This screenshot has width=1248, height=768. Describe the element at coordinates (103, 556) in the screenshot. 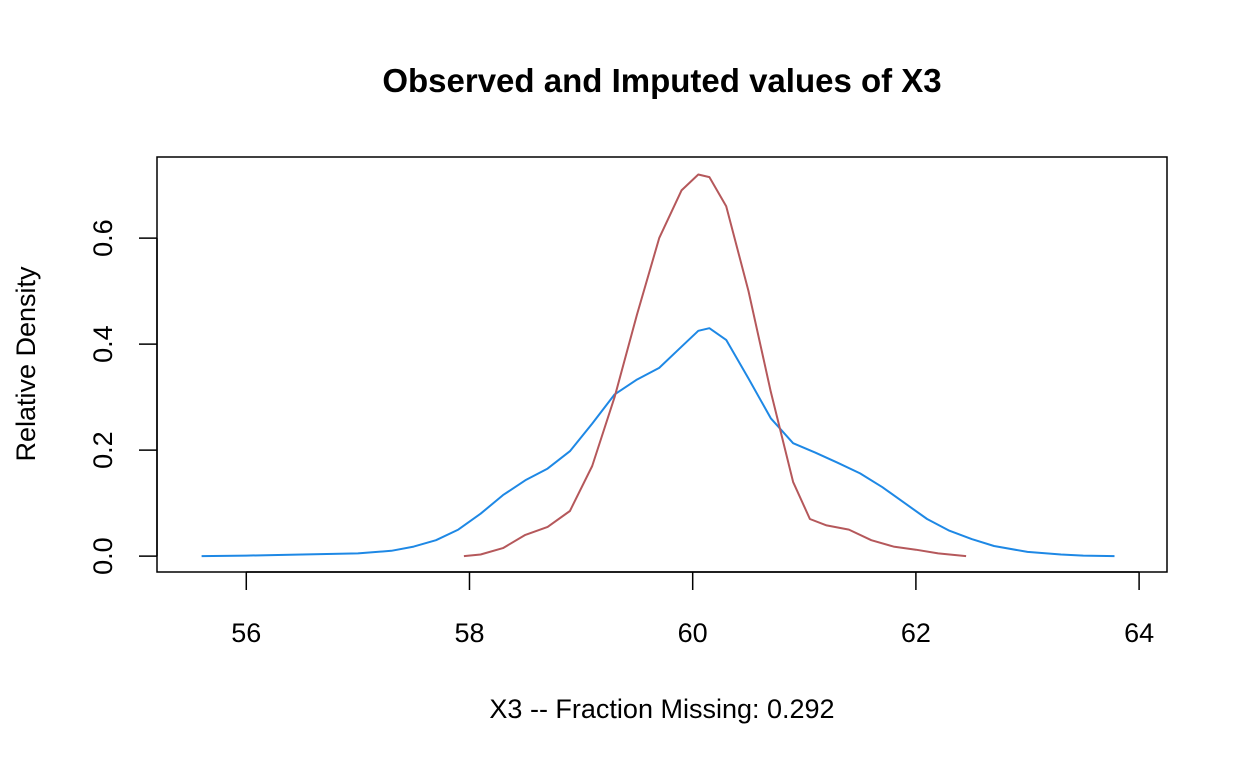

I see `y-tick-label: 0.0` at that location.